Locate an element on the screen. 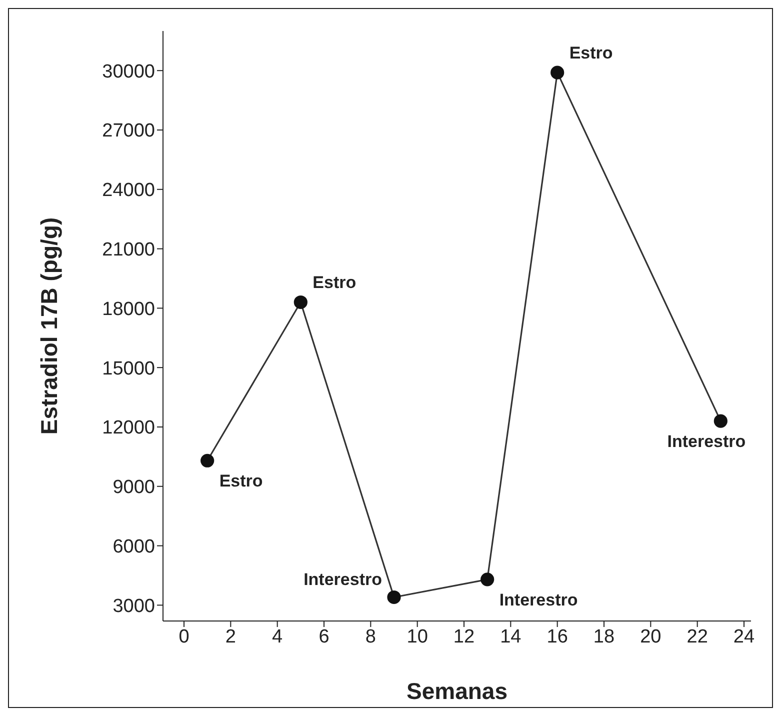  x-tick-label: 4 is located at coordinates (278, 637).